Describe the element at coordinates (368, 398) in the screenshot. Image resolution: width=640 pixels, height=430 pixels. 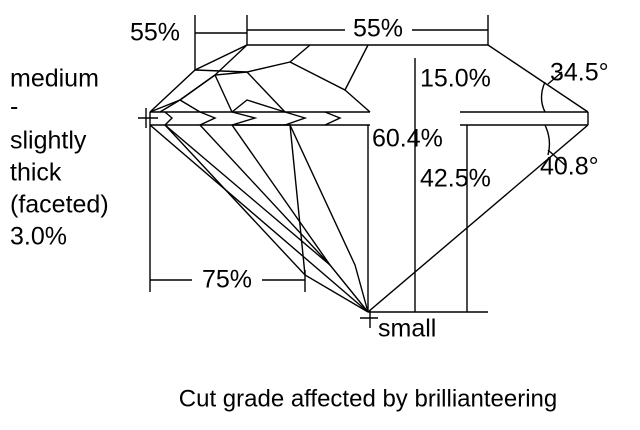
I see `caption: Cut grade affected by brillianteering` at that location.